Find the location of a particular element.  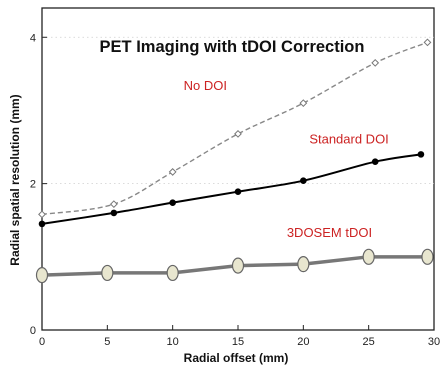

x-tick-label: 25 is located at coordinates (369, 342).